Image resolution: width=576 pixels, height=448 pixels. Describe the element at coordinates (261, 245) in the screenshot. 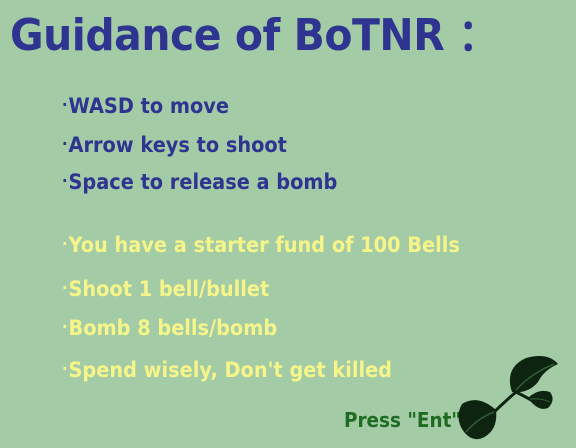

I see `rule-item-starter-fund: ·You have a starter fund of 100 Bells` at that location.